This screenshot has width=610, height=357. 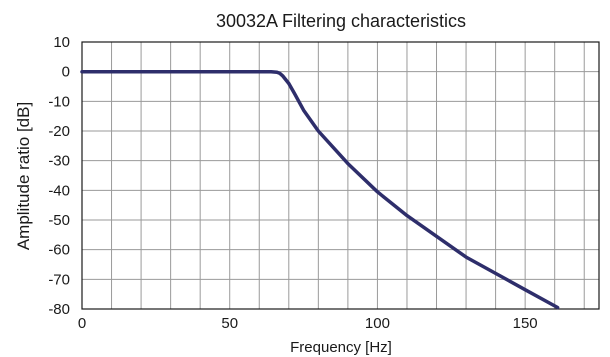 I want to click on x-axis-label: Frequency [Hz], so click(x=341, y=347).